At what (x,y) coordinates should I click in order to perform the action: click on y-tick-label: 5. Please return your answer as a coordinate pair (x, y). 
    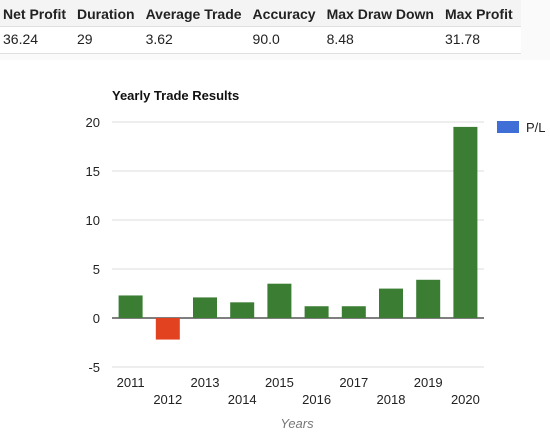
    Looking at the image, I should click on (96, 269).